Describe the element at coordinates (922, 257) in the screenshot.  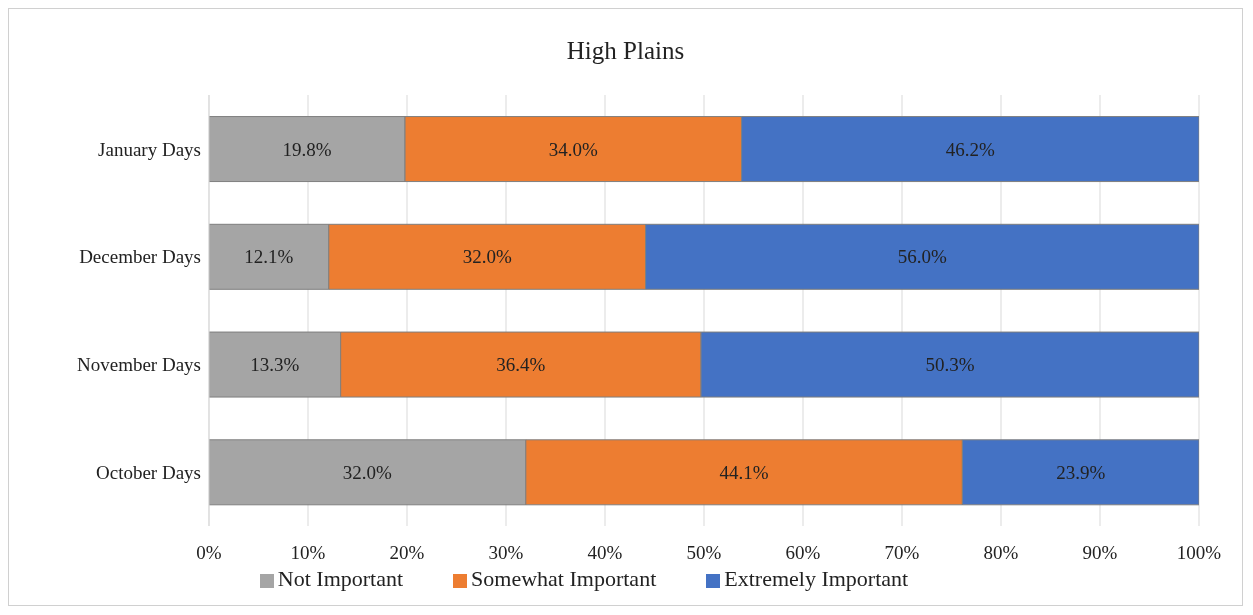
I see `data-label: 56.0%` at that location.